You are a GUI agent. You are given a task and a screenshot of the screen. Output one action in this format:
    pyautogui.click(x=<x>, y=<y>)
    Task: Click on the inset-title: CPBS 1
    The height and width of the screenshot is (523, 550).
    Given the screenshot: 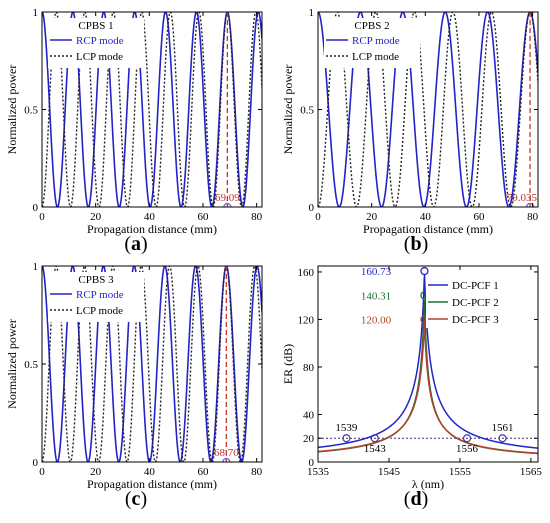 What is the action you would take?
    pyautogui.click(x=95, y=26)
    